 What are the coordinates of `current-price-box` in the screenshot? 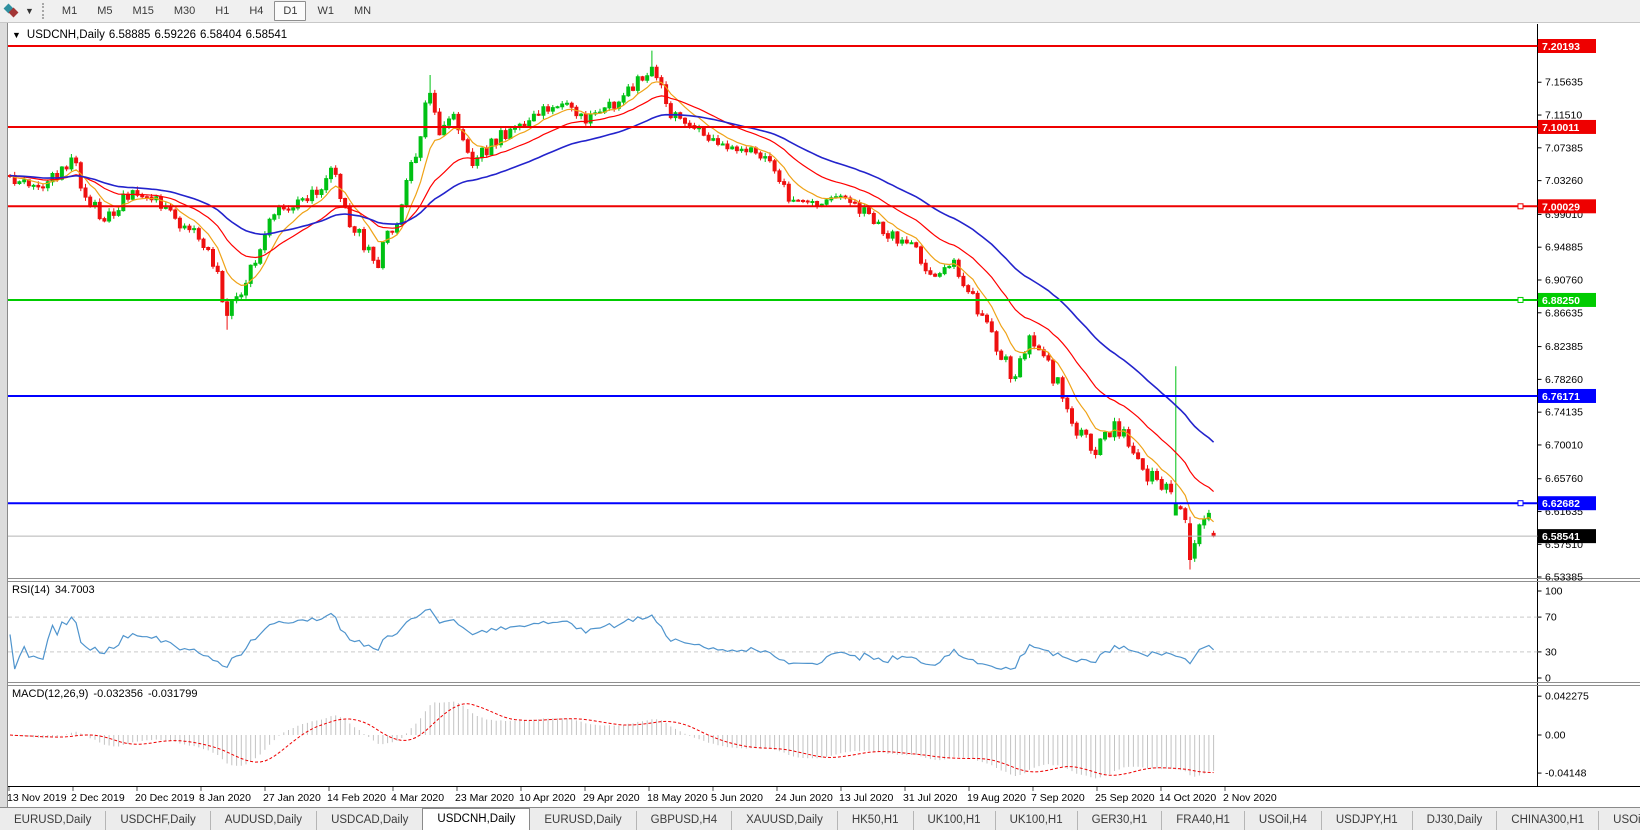 It's located at (1567, 536).